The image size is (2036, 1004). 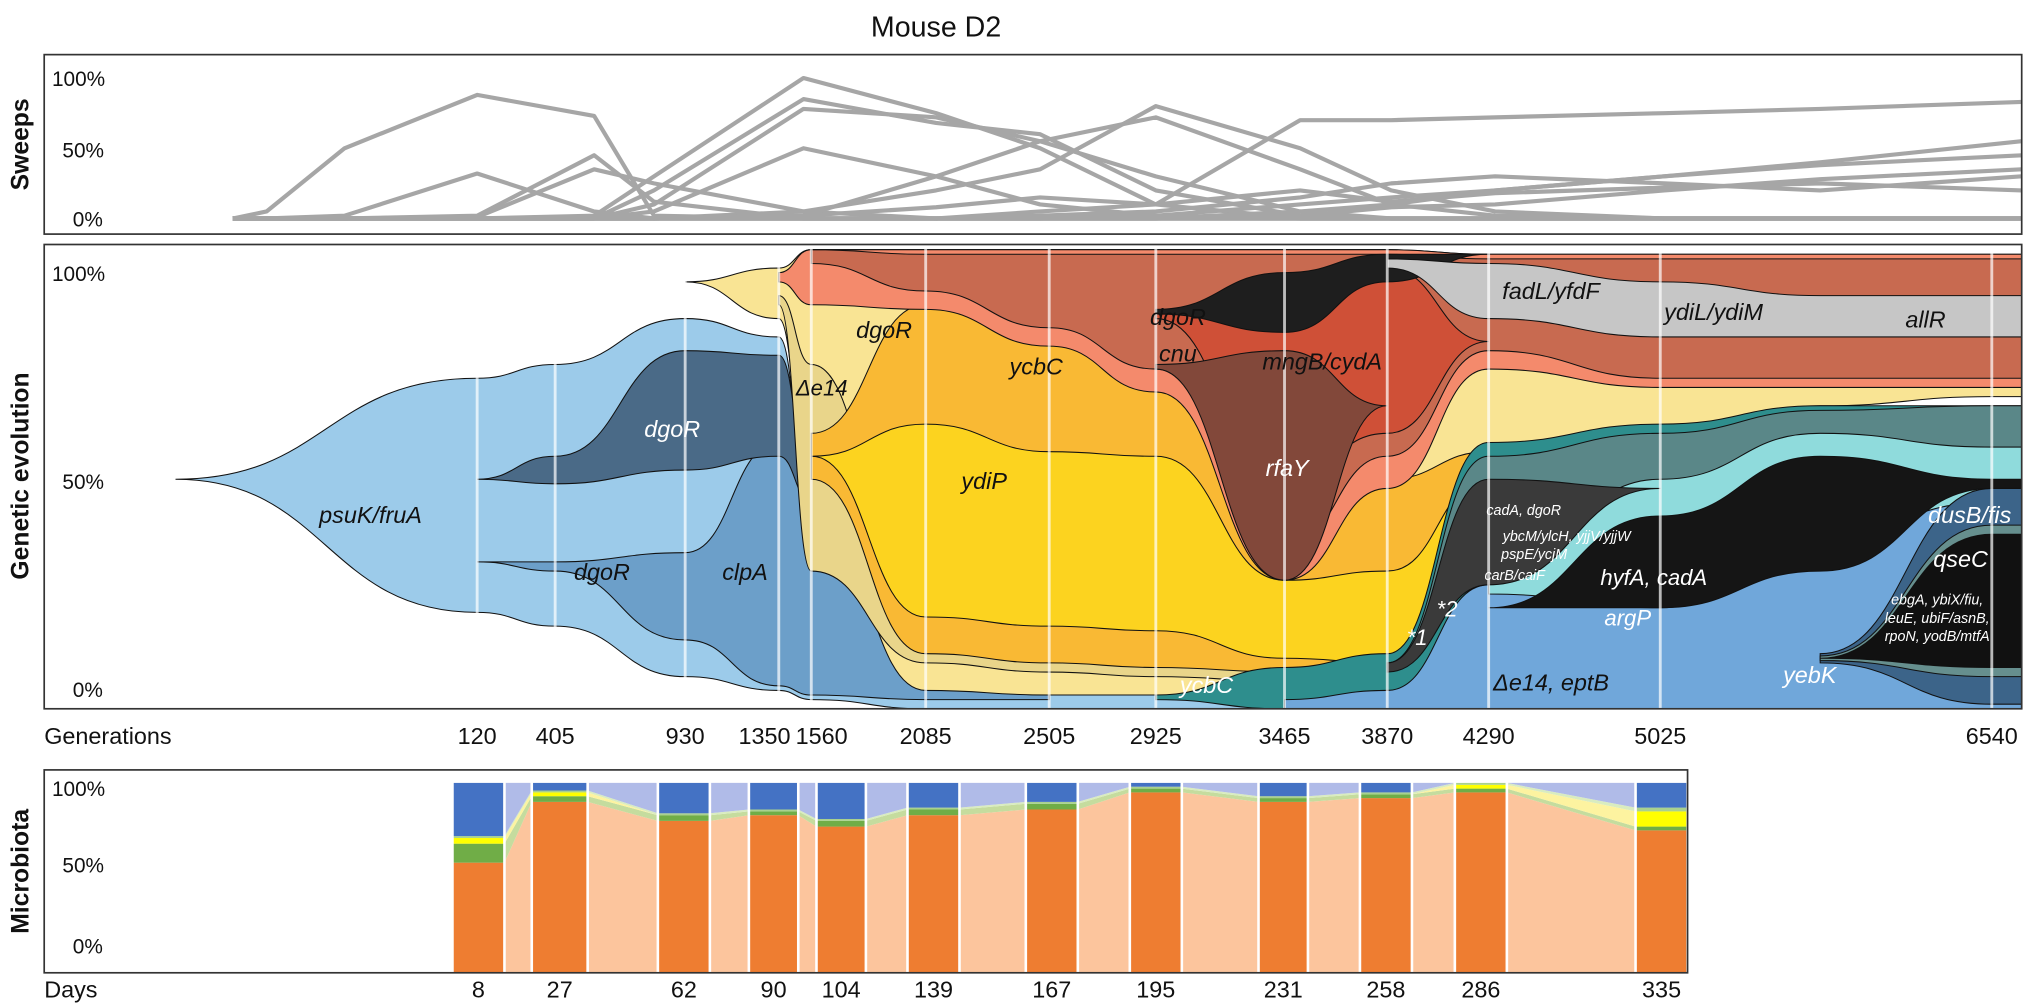 I want to click on day-tick-label: 90, so click(x=774, y=989).